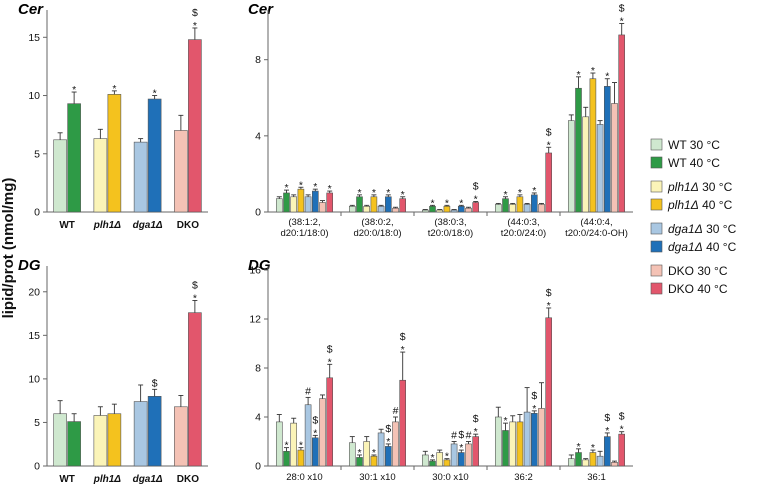 Image resolution: width=773 pixels, height=485 pixels. I want to click on legend-label: WT 30 °C, so click(694, 145).